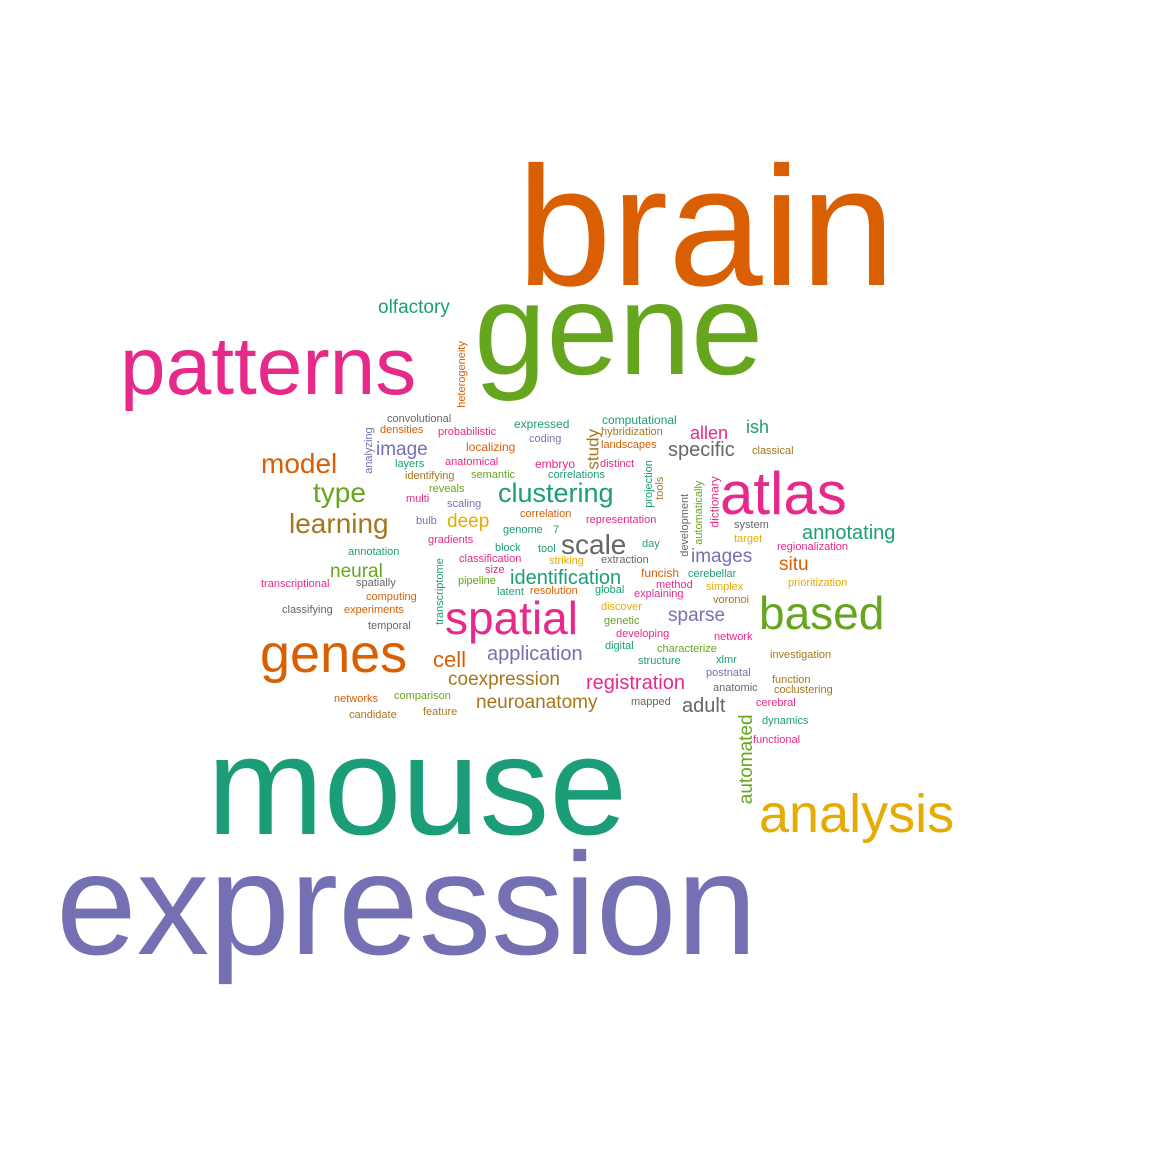 The image size is (1152, 1152). What do you see at coordinates (619, 329) in the screenshot?
I see `word-gene: gene` at bounding box center [619, 329].